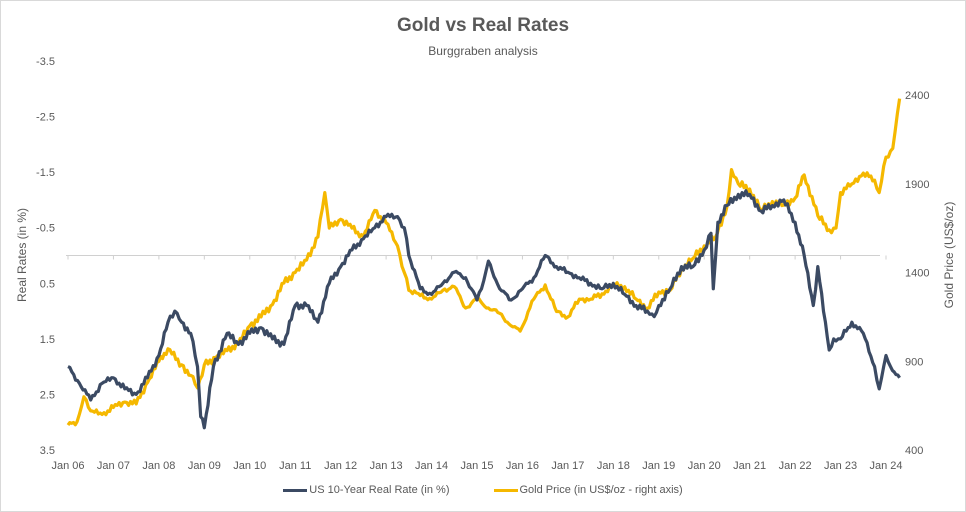  I want to click on x-tick-label: Jan 11, so click(295, 466).